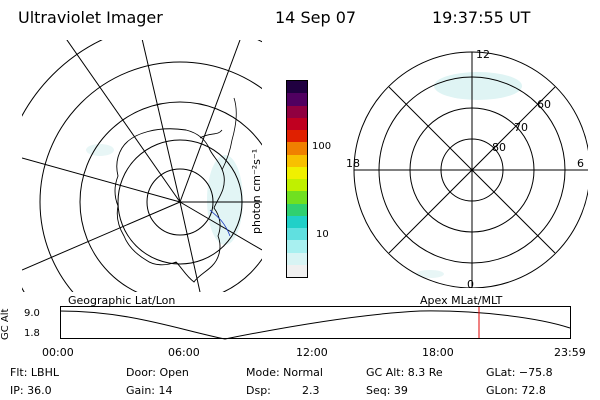  Describe the element at coordinates (519, 372) in the screenshot. I see `glat-info: GLat: −75.8` at that location.